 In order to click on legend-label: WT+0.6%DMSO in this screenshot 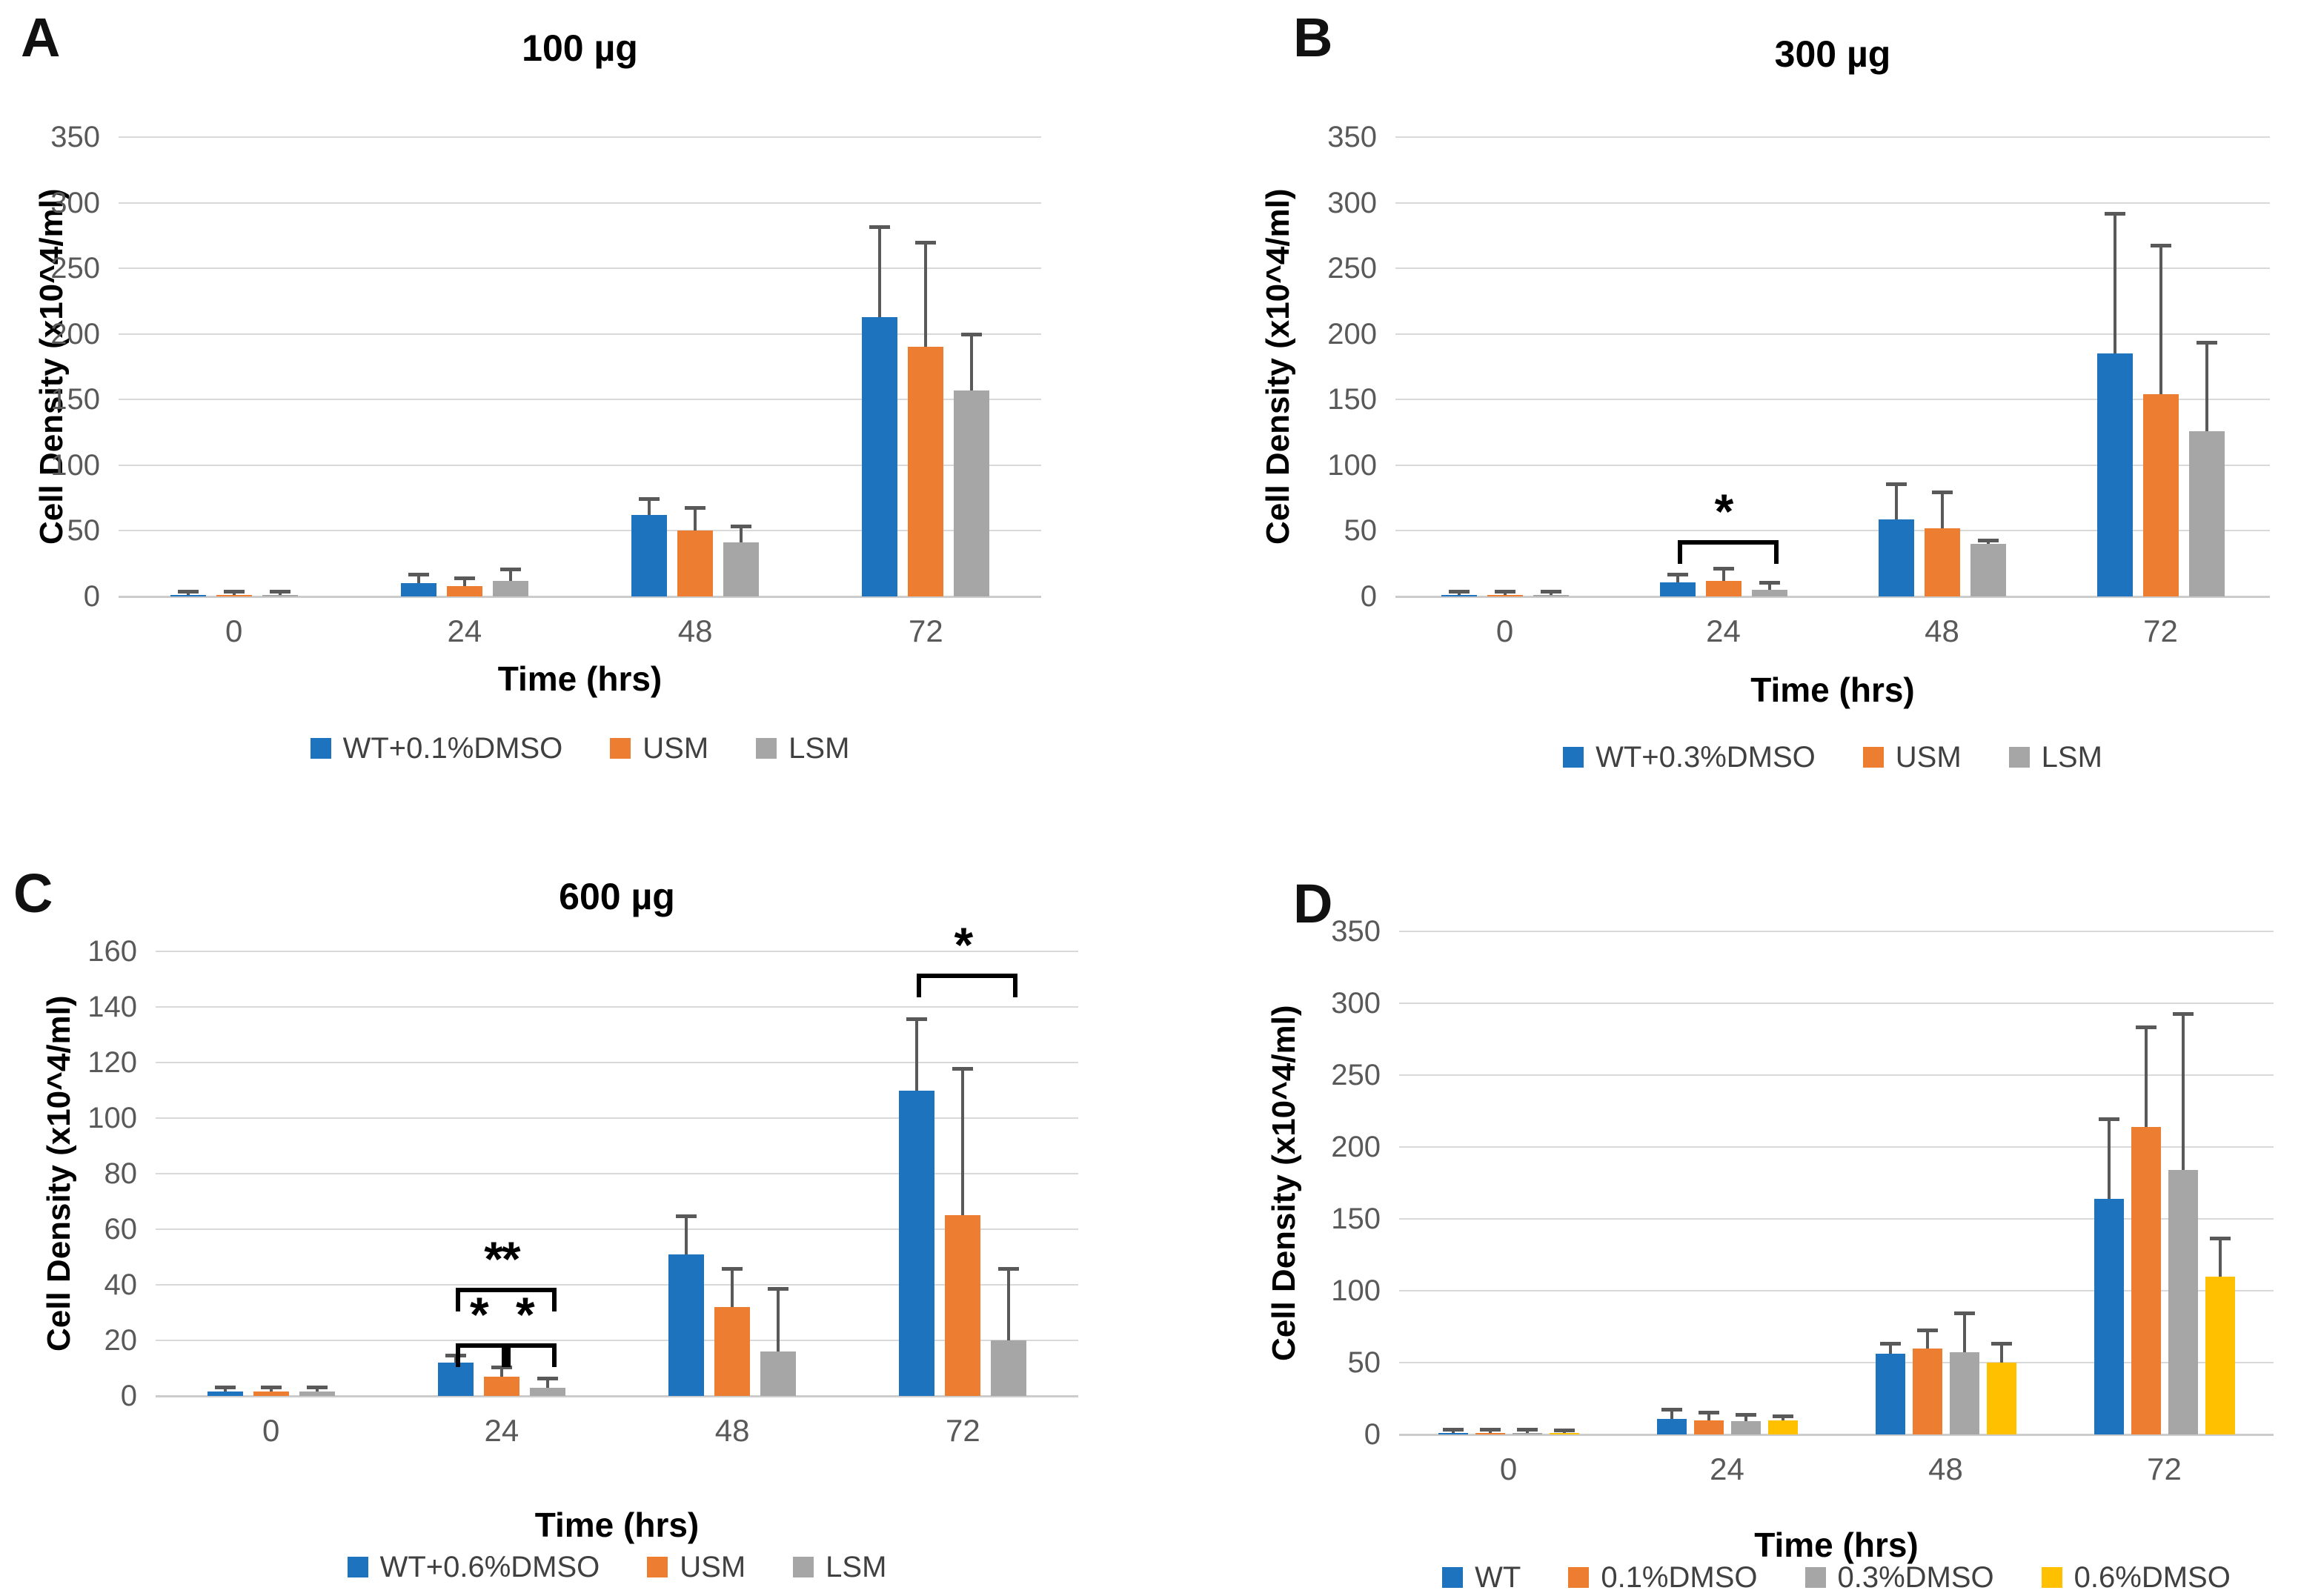, I will do `click(489, 1567)`.